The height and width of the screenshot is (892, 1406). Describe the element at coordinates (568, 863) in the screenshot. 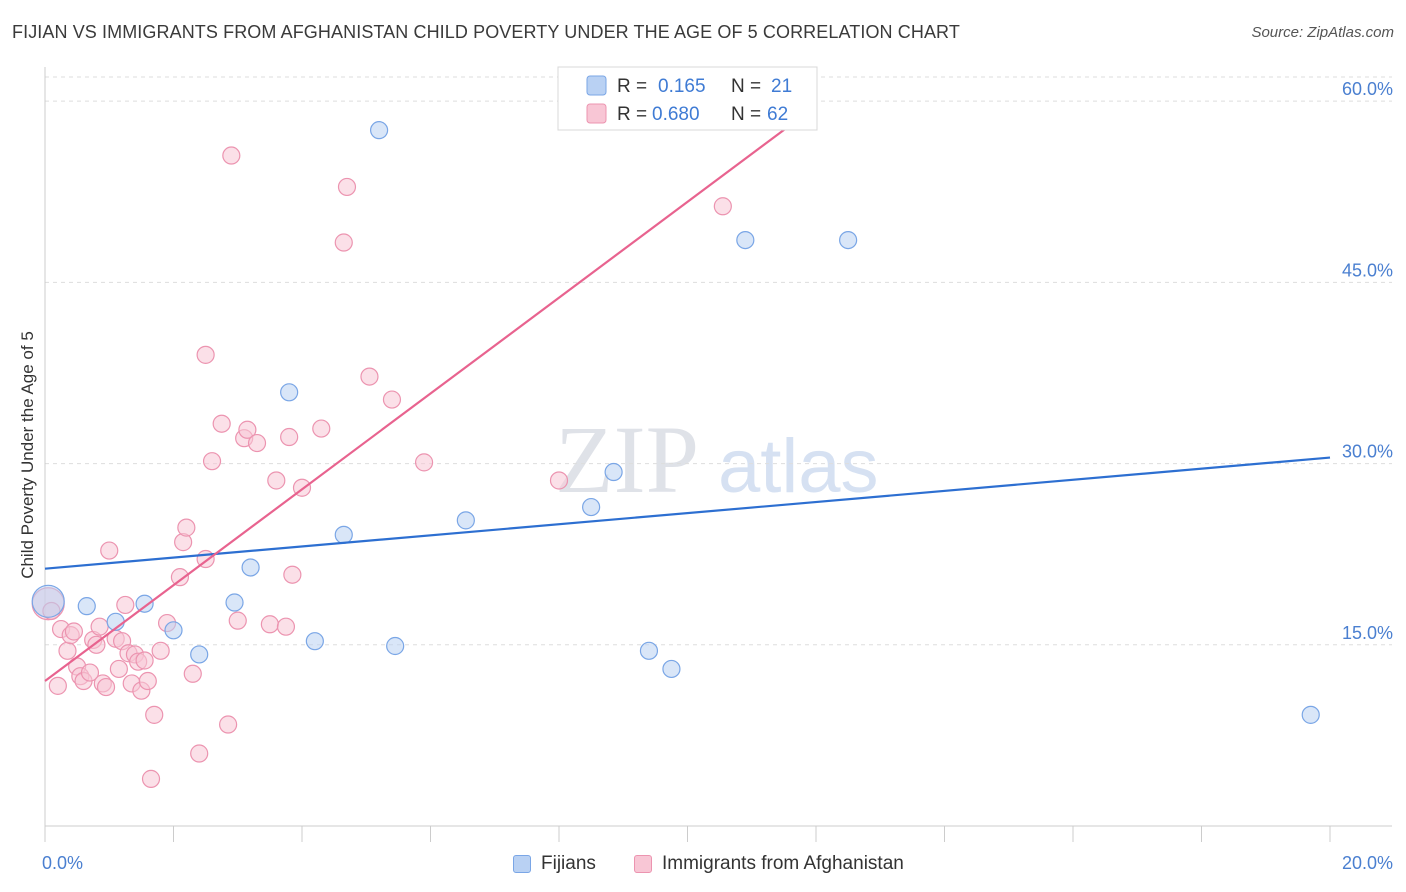

I see `bottom-legend-label-fijians: Fijians` at that location.